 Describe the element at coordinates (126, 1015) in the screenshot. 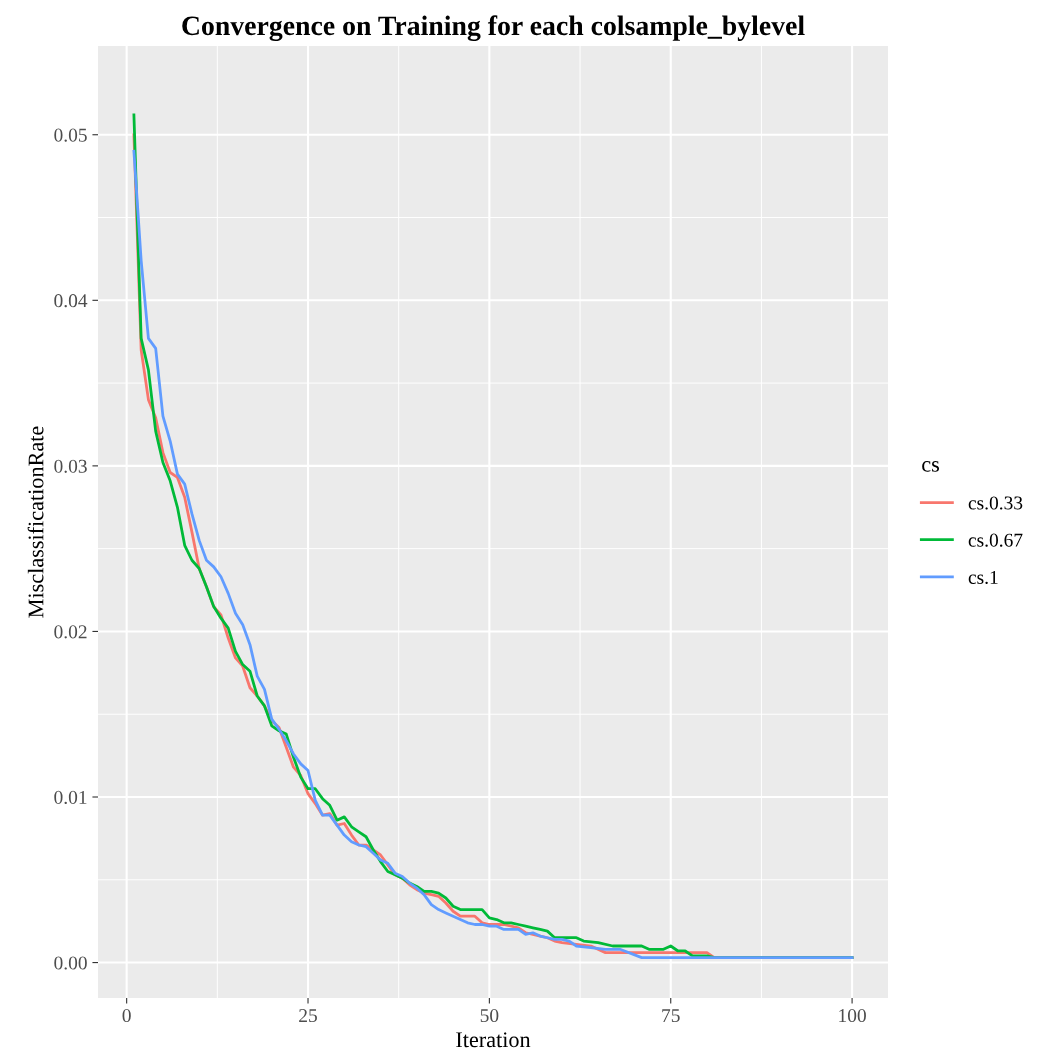

I see `x-tick-label: 0` at that location.